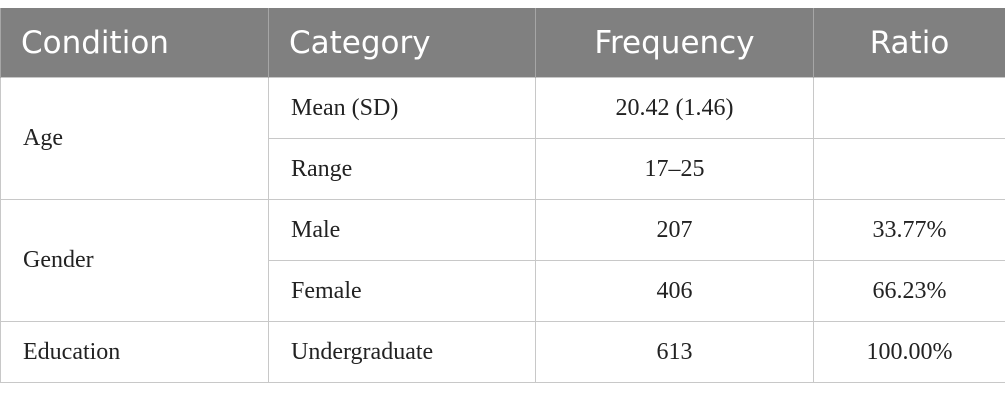 This screenshot has height=402, width=1005. Describe the element at coordinates (134, 352) in the screenshot. I see `condition-cell: Education` at that location.